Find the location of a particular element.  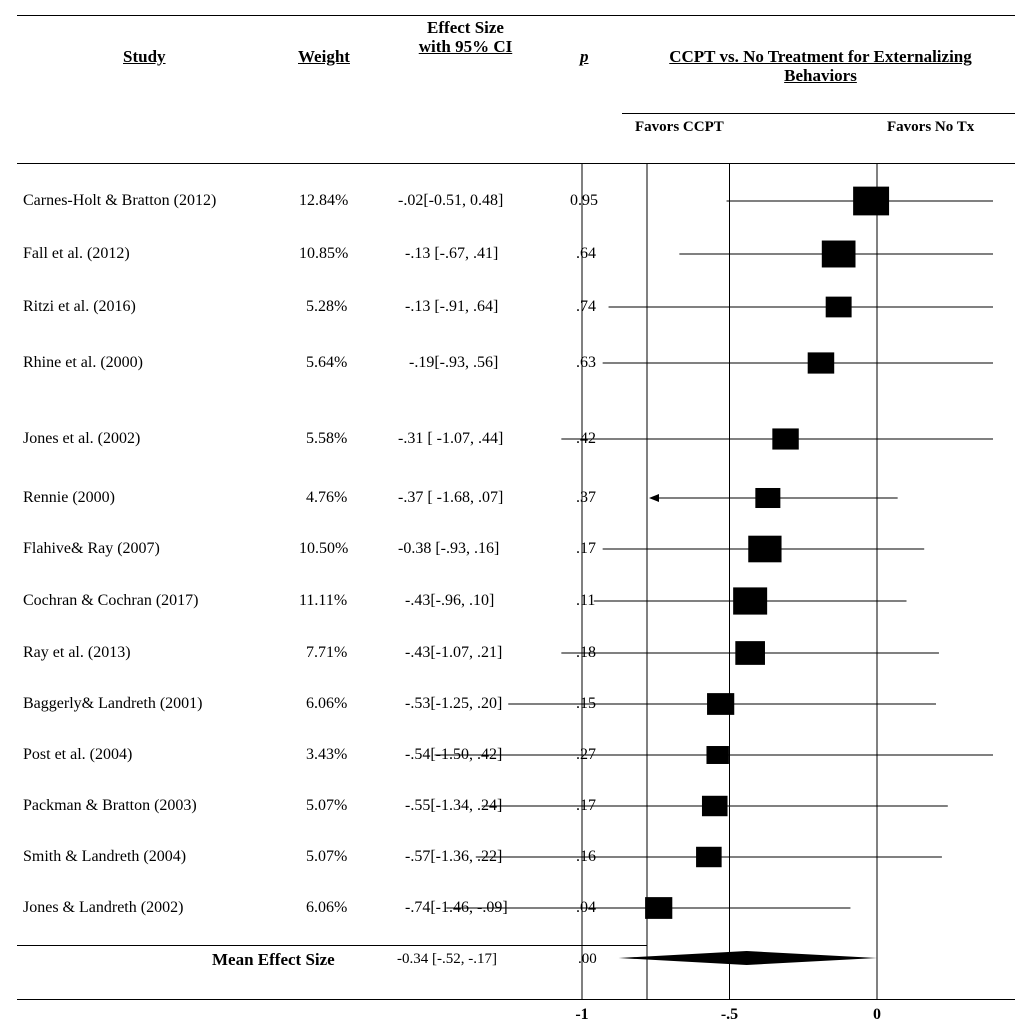

x-tick-label: -.5 is located at coordinates (729, 1014).